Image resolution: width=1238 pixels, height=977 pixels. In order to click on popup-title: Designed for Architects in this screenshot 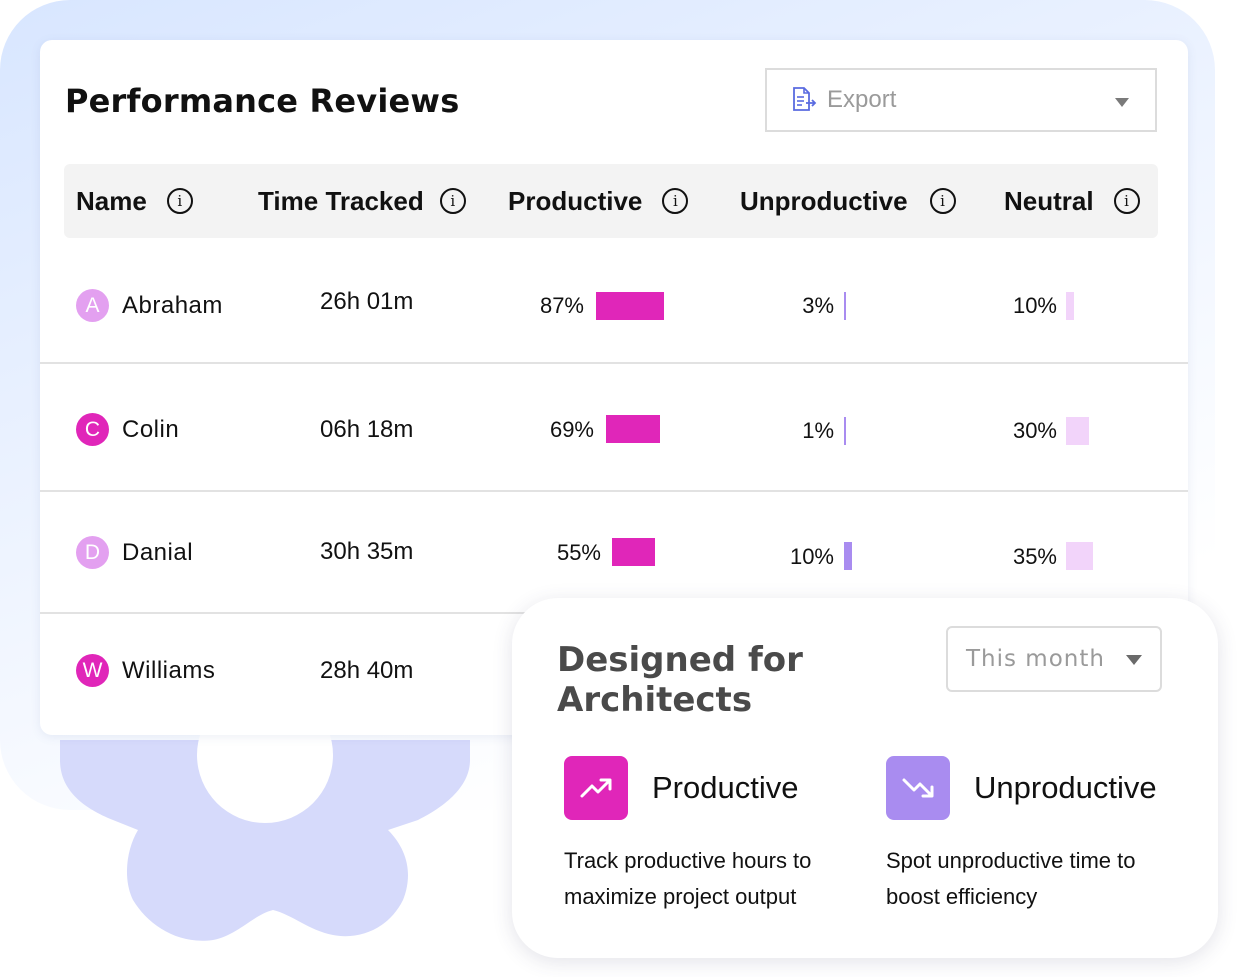, I will do `click(680, 680)`.